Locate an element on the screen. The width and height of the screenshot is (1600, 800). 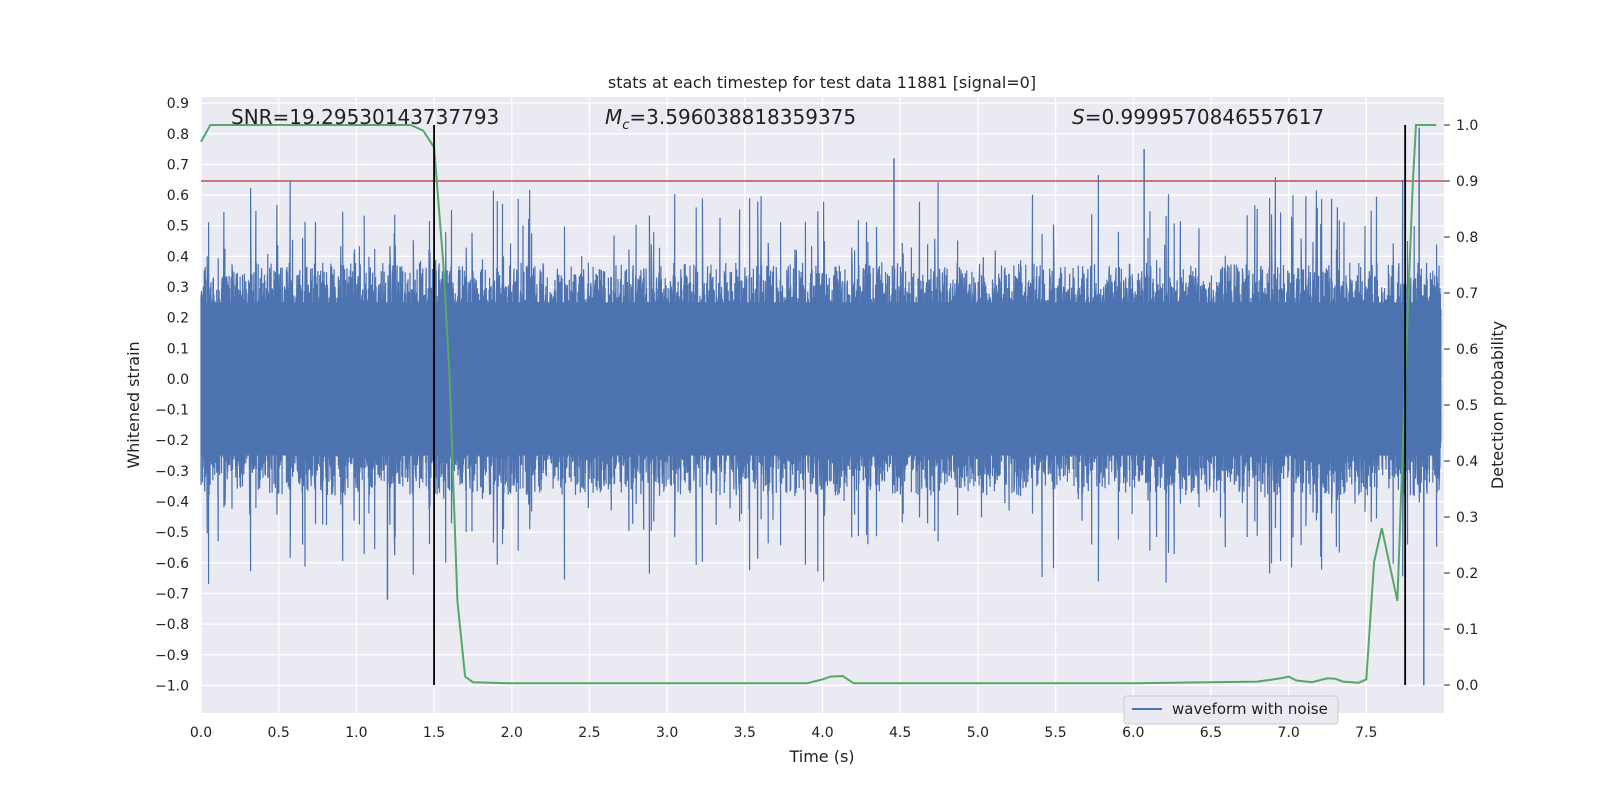
y-tick-label: −0.4 is located at coordinates (172, 503).